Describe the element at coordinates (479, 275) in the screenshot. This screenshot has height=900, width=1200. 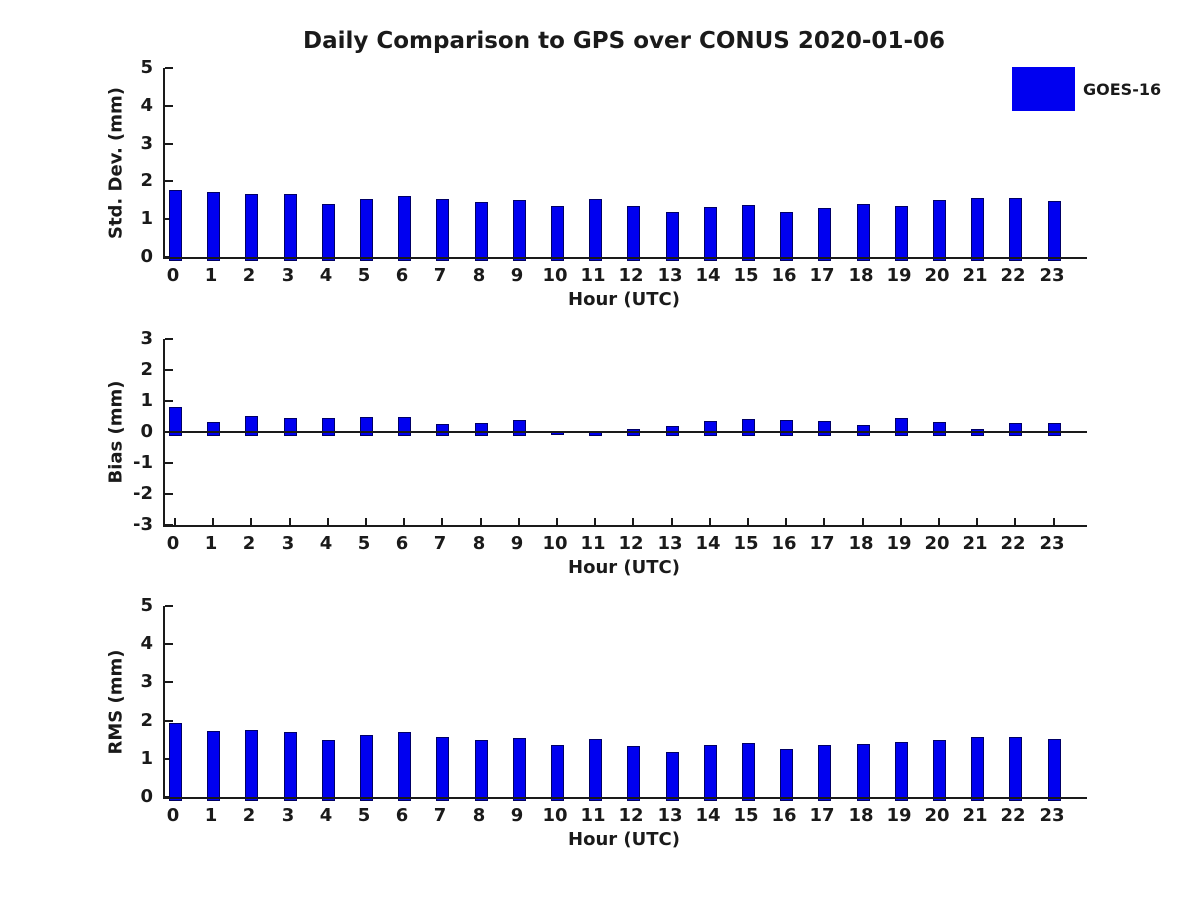
I see `x-tick-label: 8` at that location.